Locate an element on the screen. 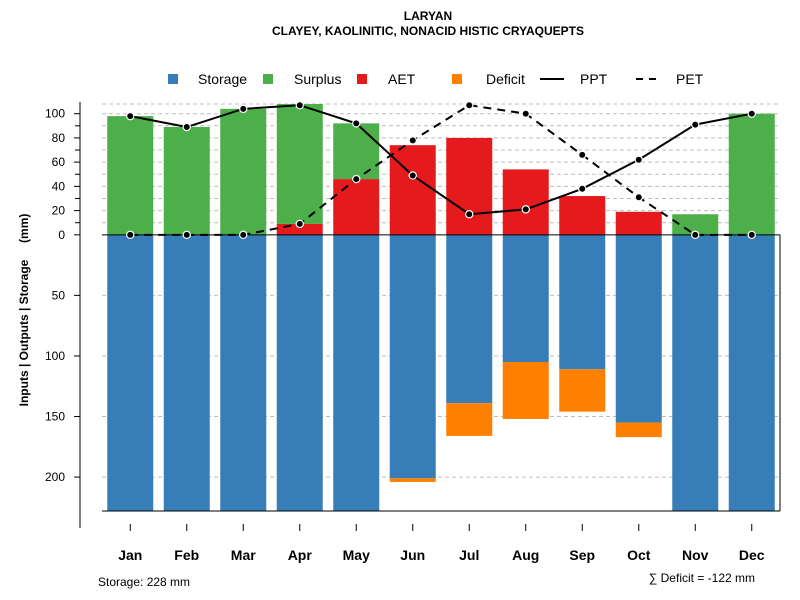  x-tick-label-feb: Feb is located at coordinates (186, 555).